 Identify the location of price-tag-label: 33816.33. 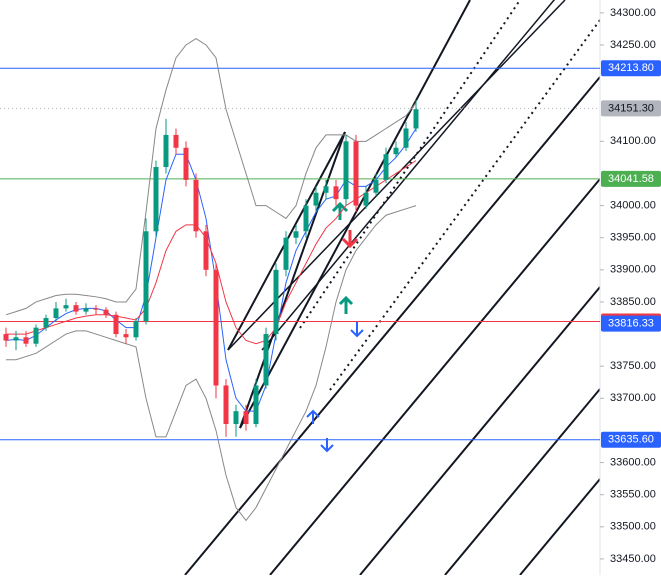
(631, 323).